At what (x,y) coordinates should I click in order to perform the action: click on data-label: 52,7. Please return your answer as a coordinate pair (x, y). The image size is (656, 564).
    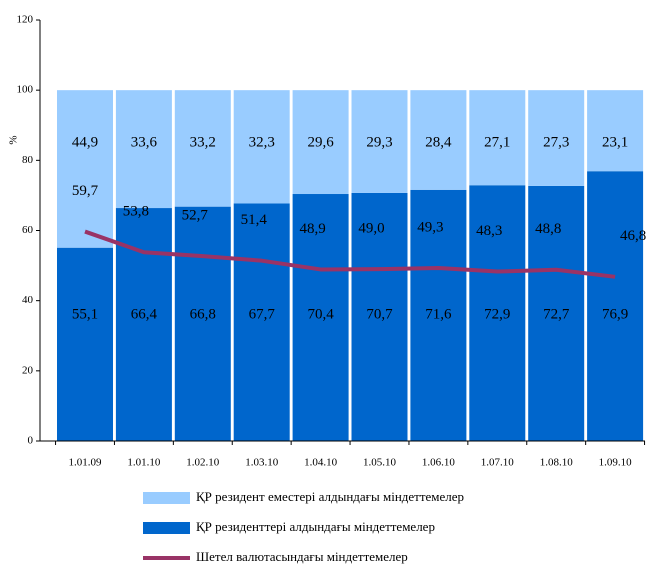
    Looking at the image, I should click on (195, 216).